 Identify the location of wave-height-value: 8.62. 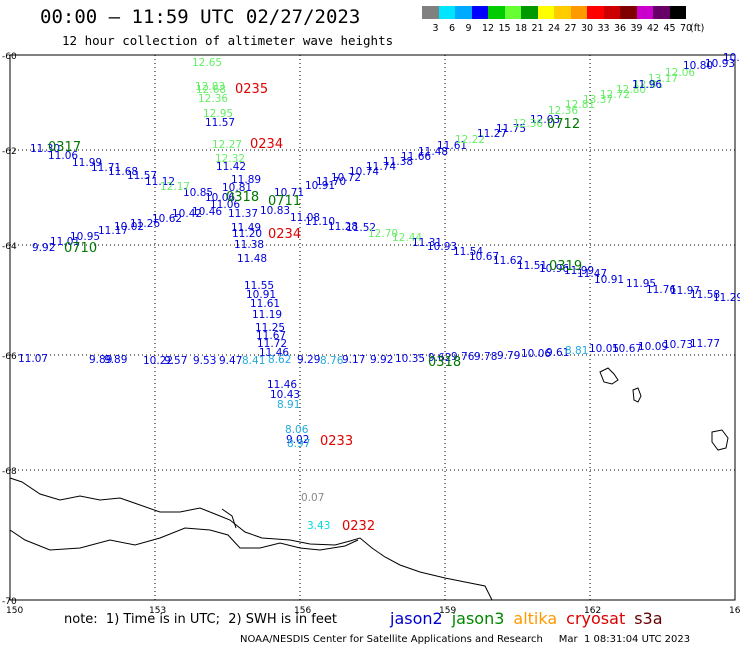
(279, 360).